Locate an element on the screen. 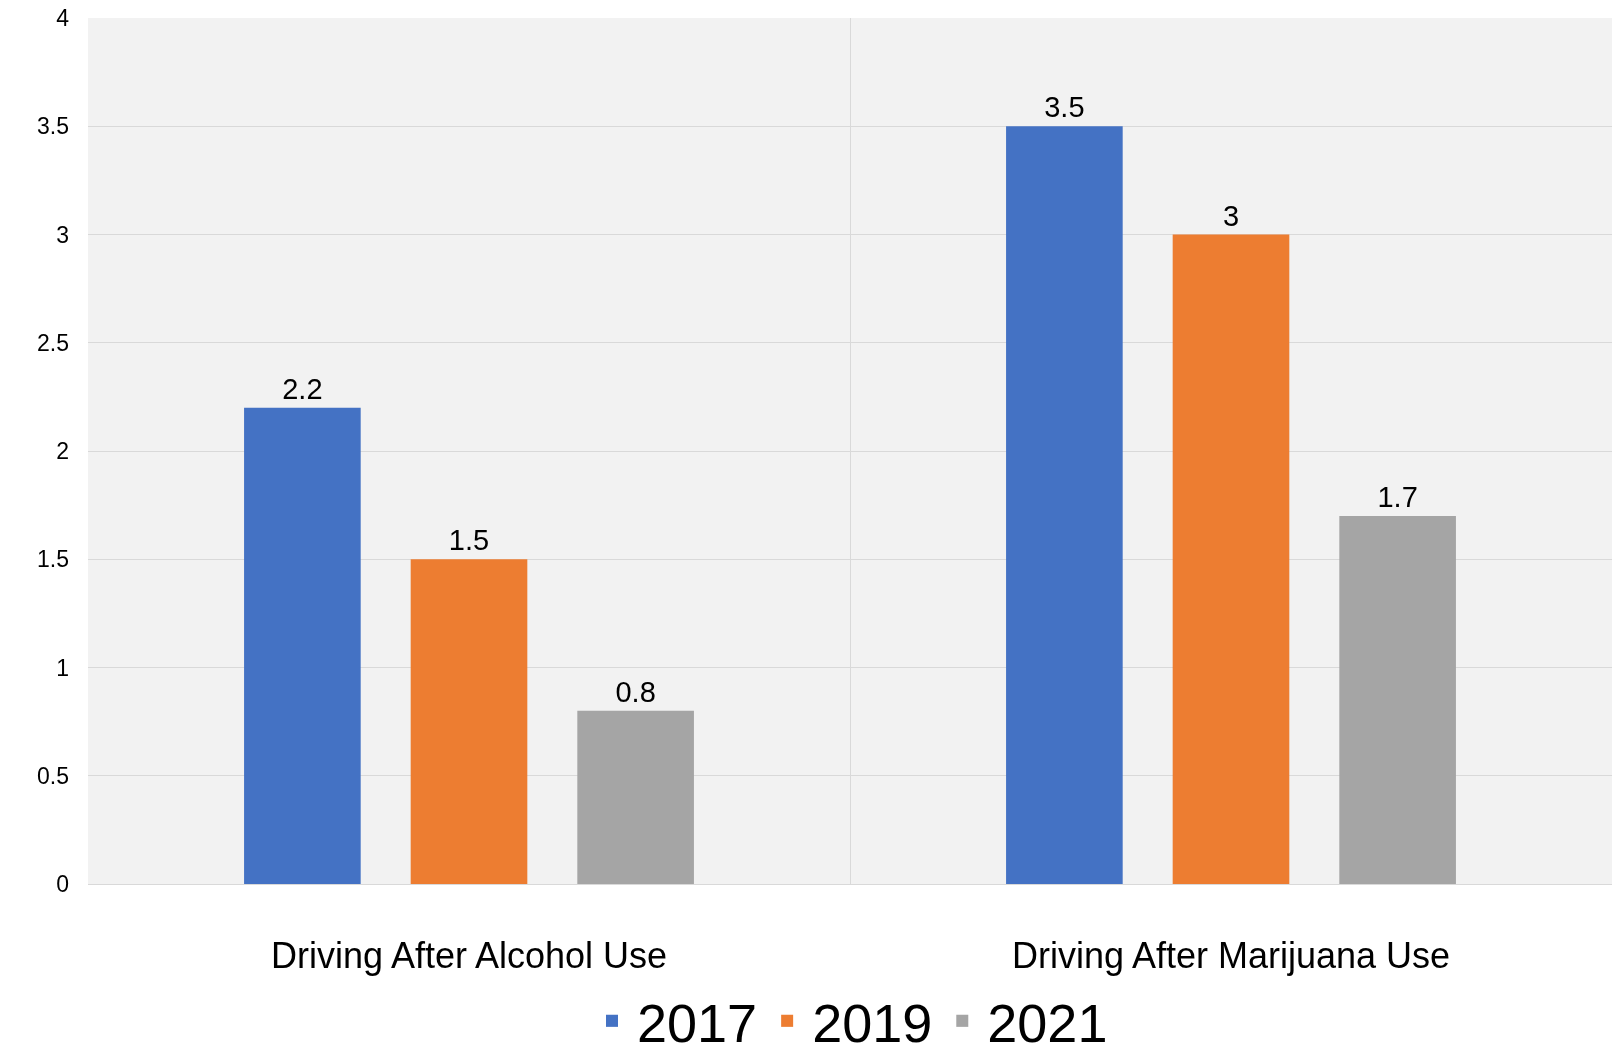  data-label: 0.8 is located at coordinates (635, 691).